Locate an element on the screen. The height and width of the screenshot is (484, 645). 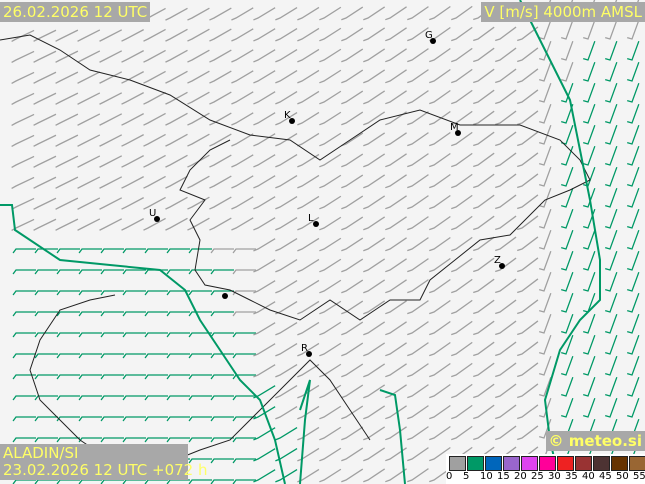
city-label: K is located at coordinates (287, 115).